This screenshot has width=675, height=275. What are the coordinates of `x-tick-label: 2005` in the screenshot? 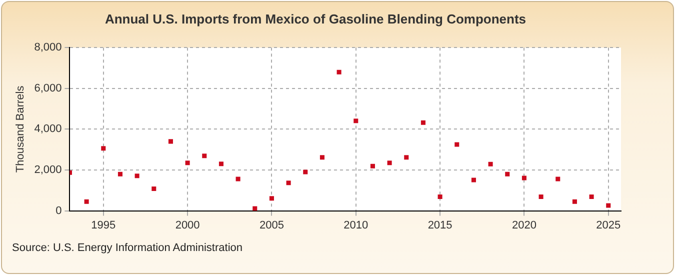 It's located at (271, 225).